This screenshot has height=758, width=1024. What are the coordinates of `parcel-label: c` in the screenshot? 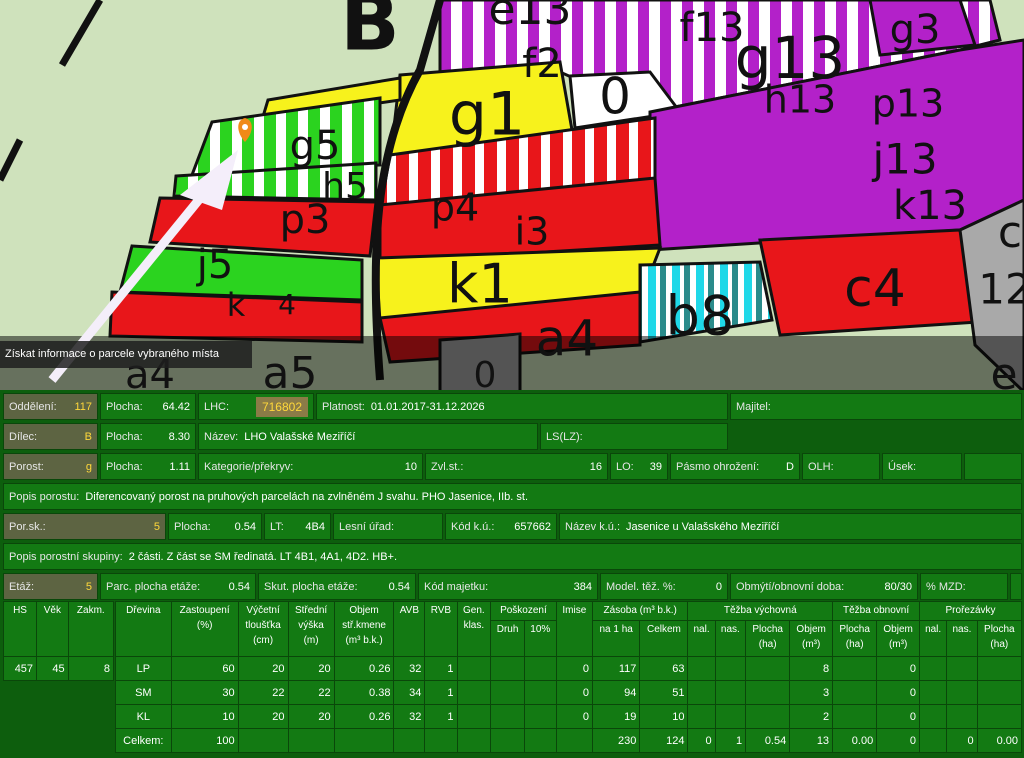 It's located at (1010, 232).